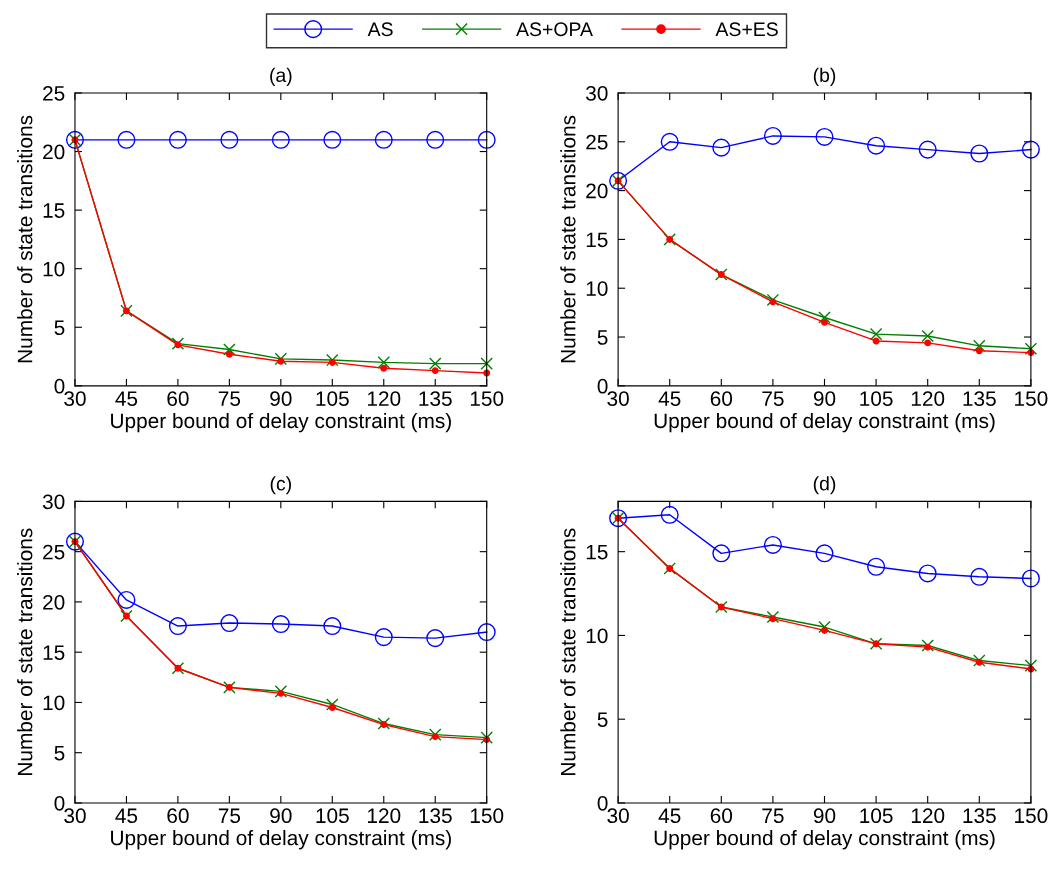 The image size is (1053, 869). I want to click on chart-title: (c), so click(280, 485).